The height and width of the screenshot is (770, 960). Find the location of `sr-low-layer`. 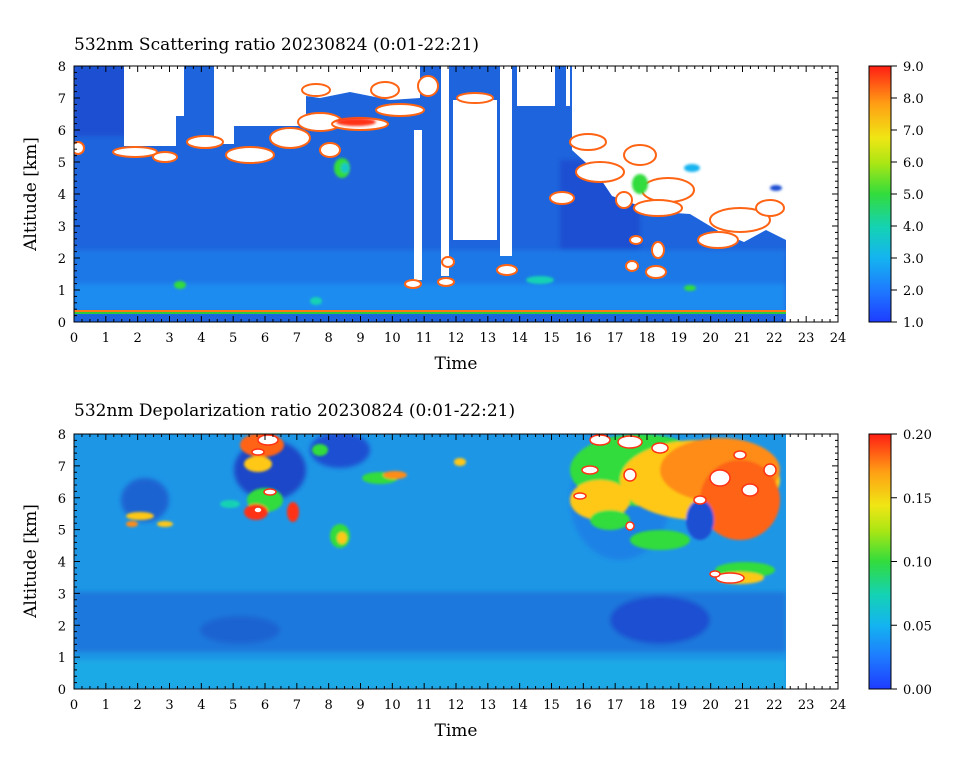

sr-low-layer is located at coordinates (430, 267).